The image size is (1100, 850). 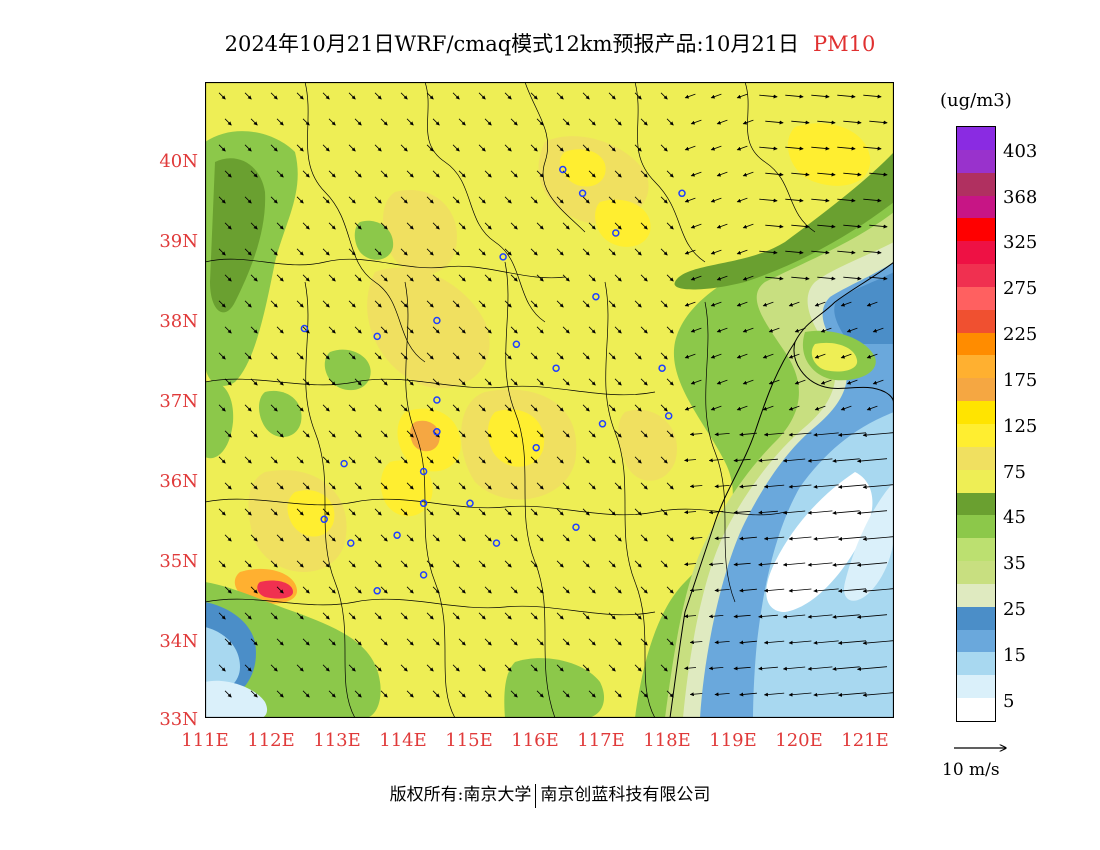 What do you see at coordinates (1014, 609) in the screenshot?
I see `colorbar-label: 25` at bounding box center [1014, 609].